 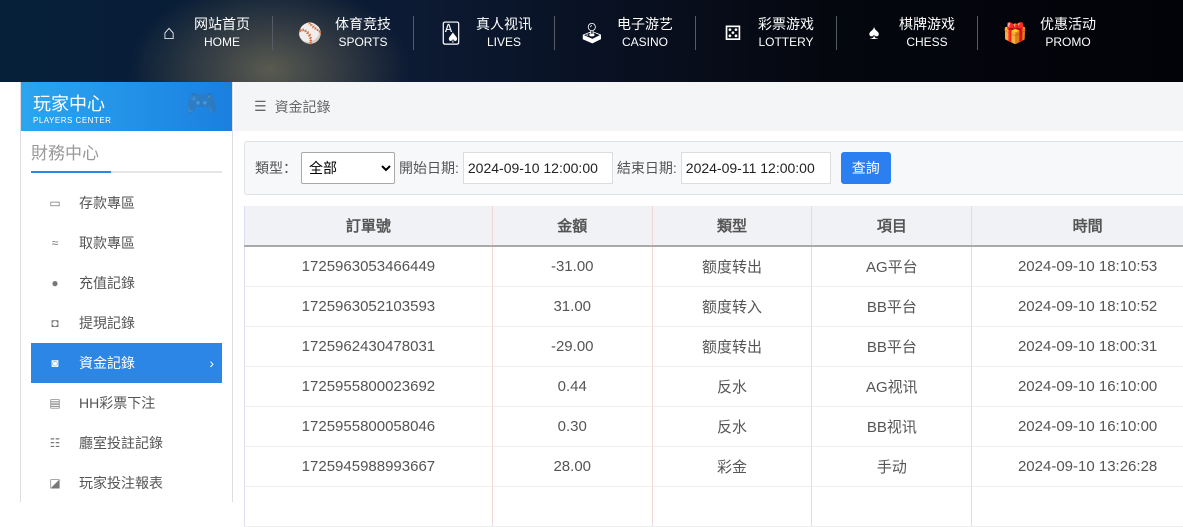 What do you see at coordinates (1068, 42) in the screenshot?
I see `nav-sublabel: PROMO` at bounding box center [1068, 42].